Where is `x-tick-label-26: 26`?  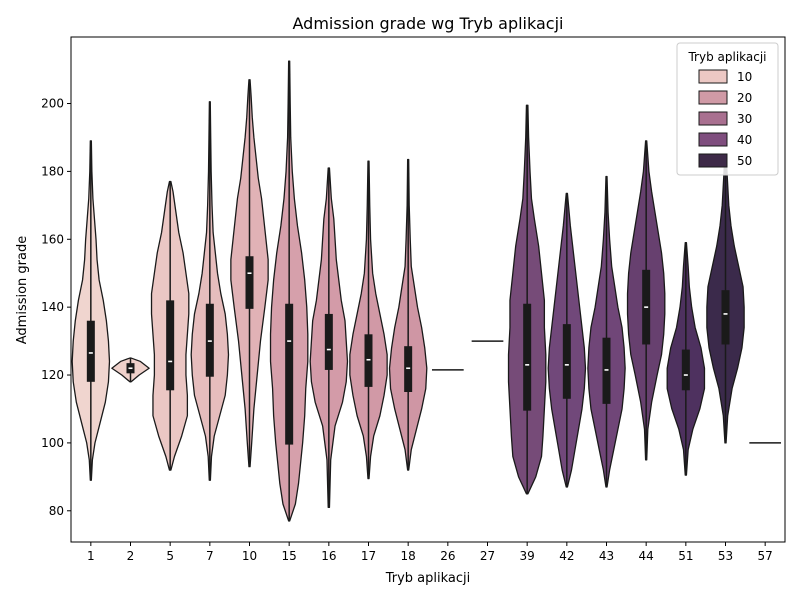 x-tick-label-26: 26 is located at coordinates (447, 556).